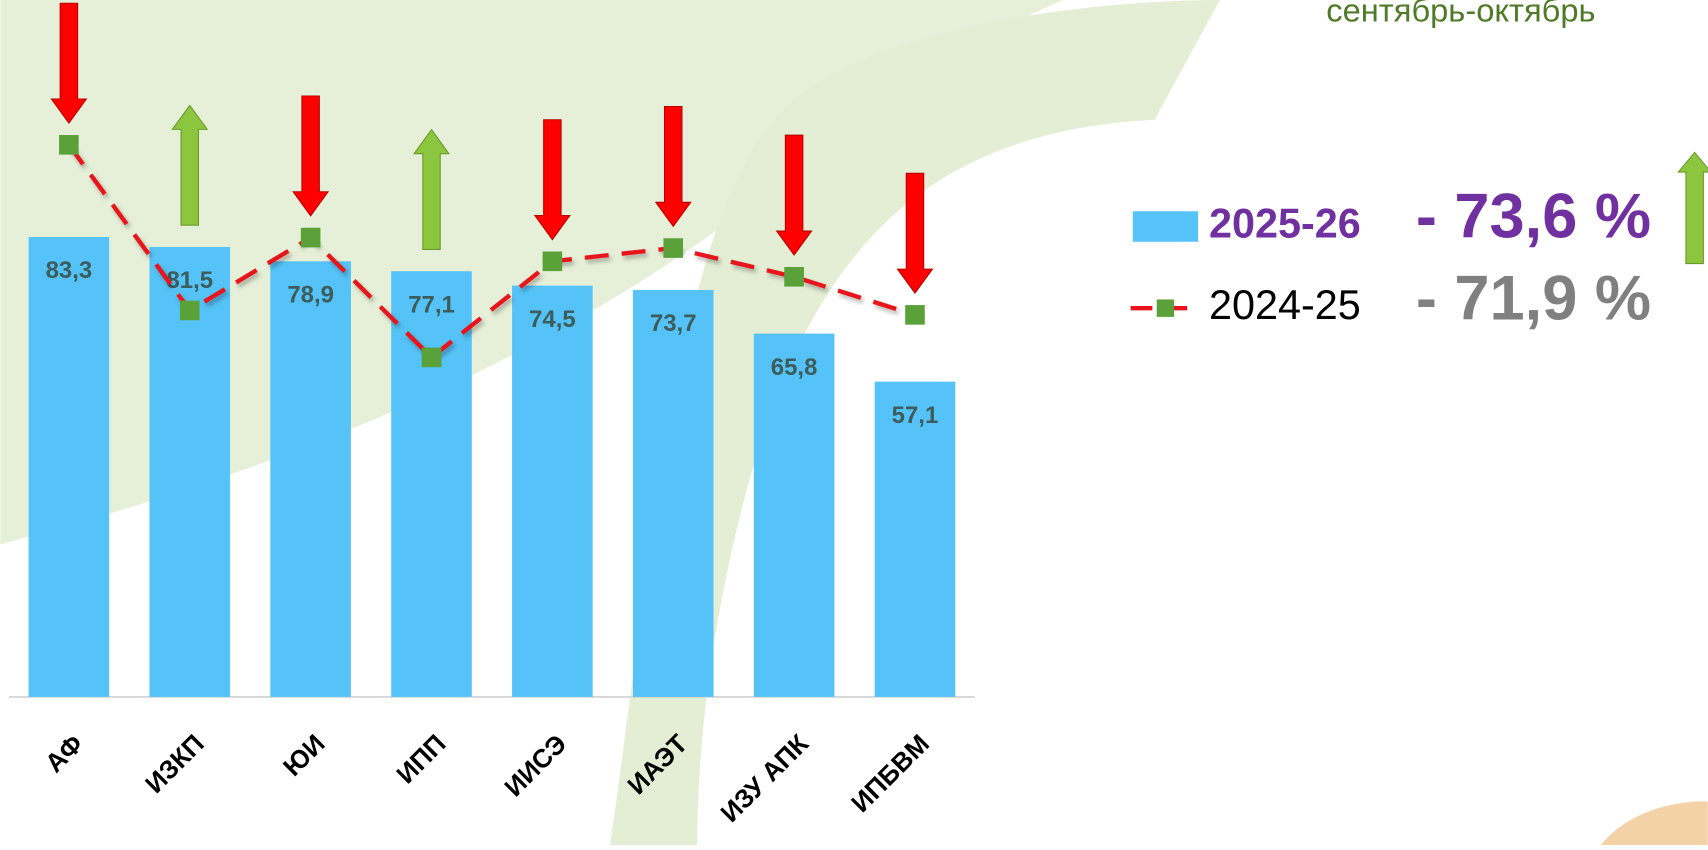 The height and width of the screenshot is (850, 1708). What do you see at coordinates (890, 773) in the screenshot?
I see `x-tick-label: ИПБВМ` at bounding box center [890, 773].